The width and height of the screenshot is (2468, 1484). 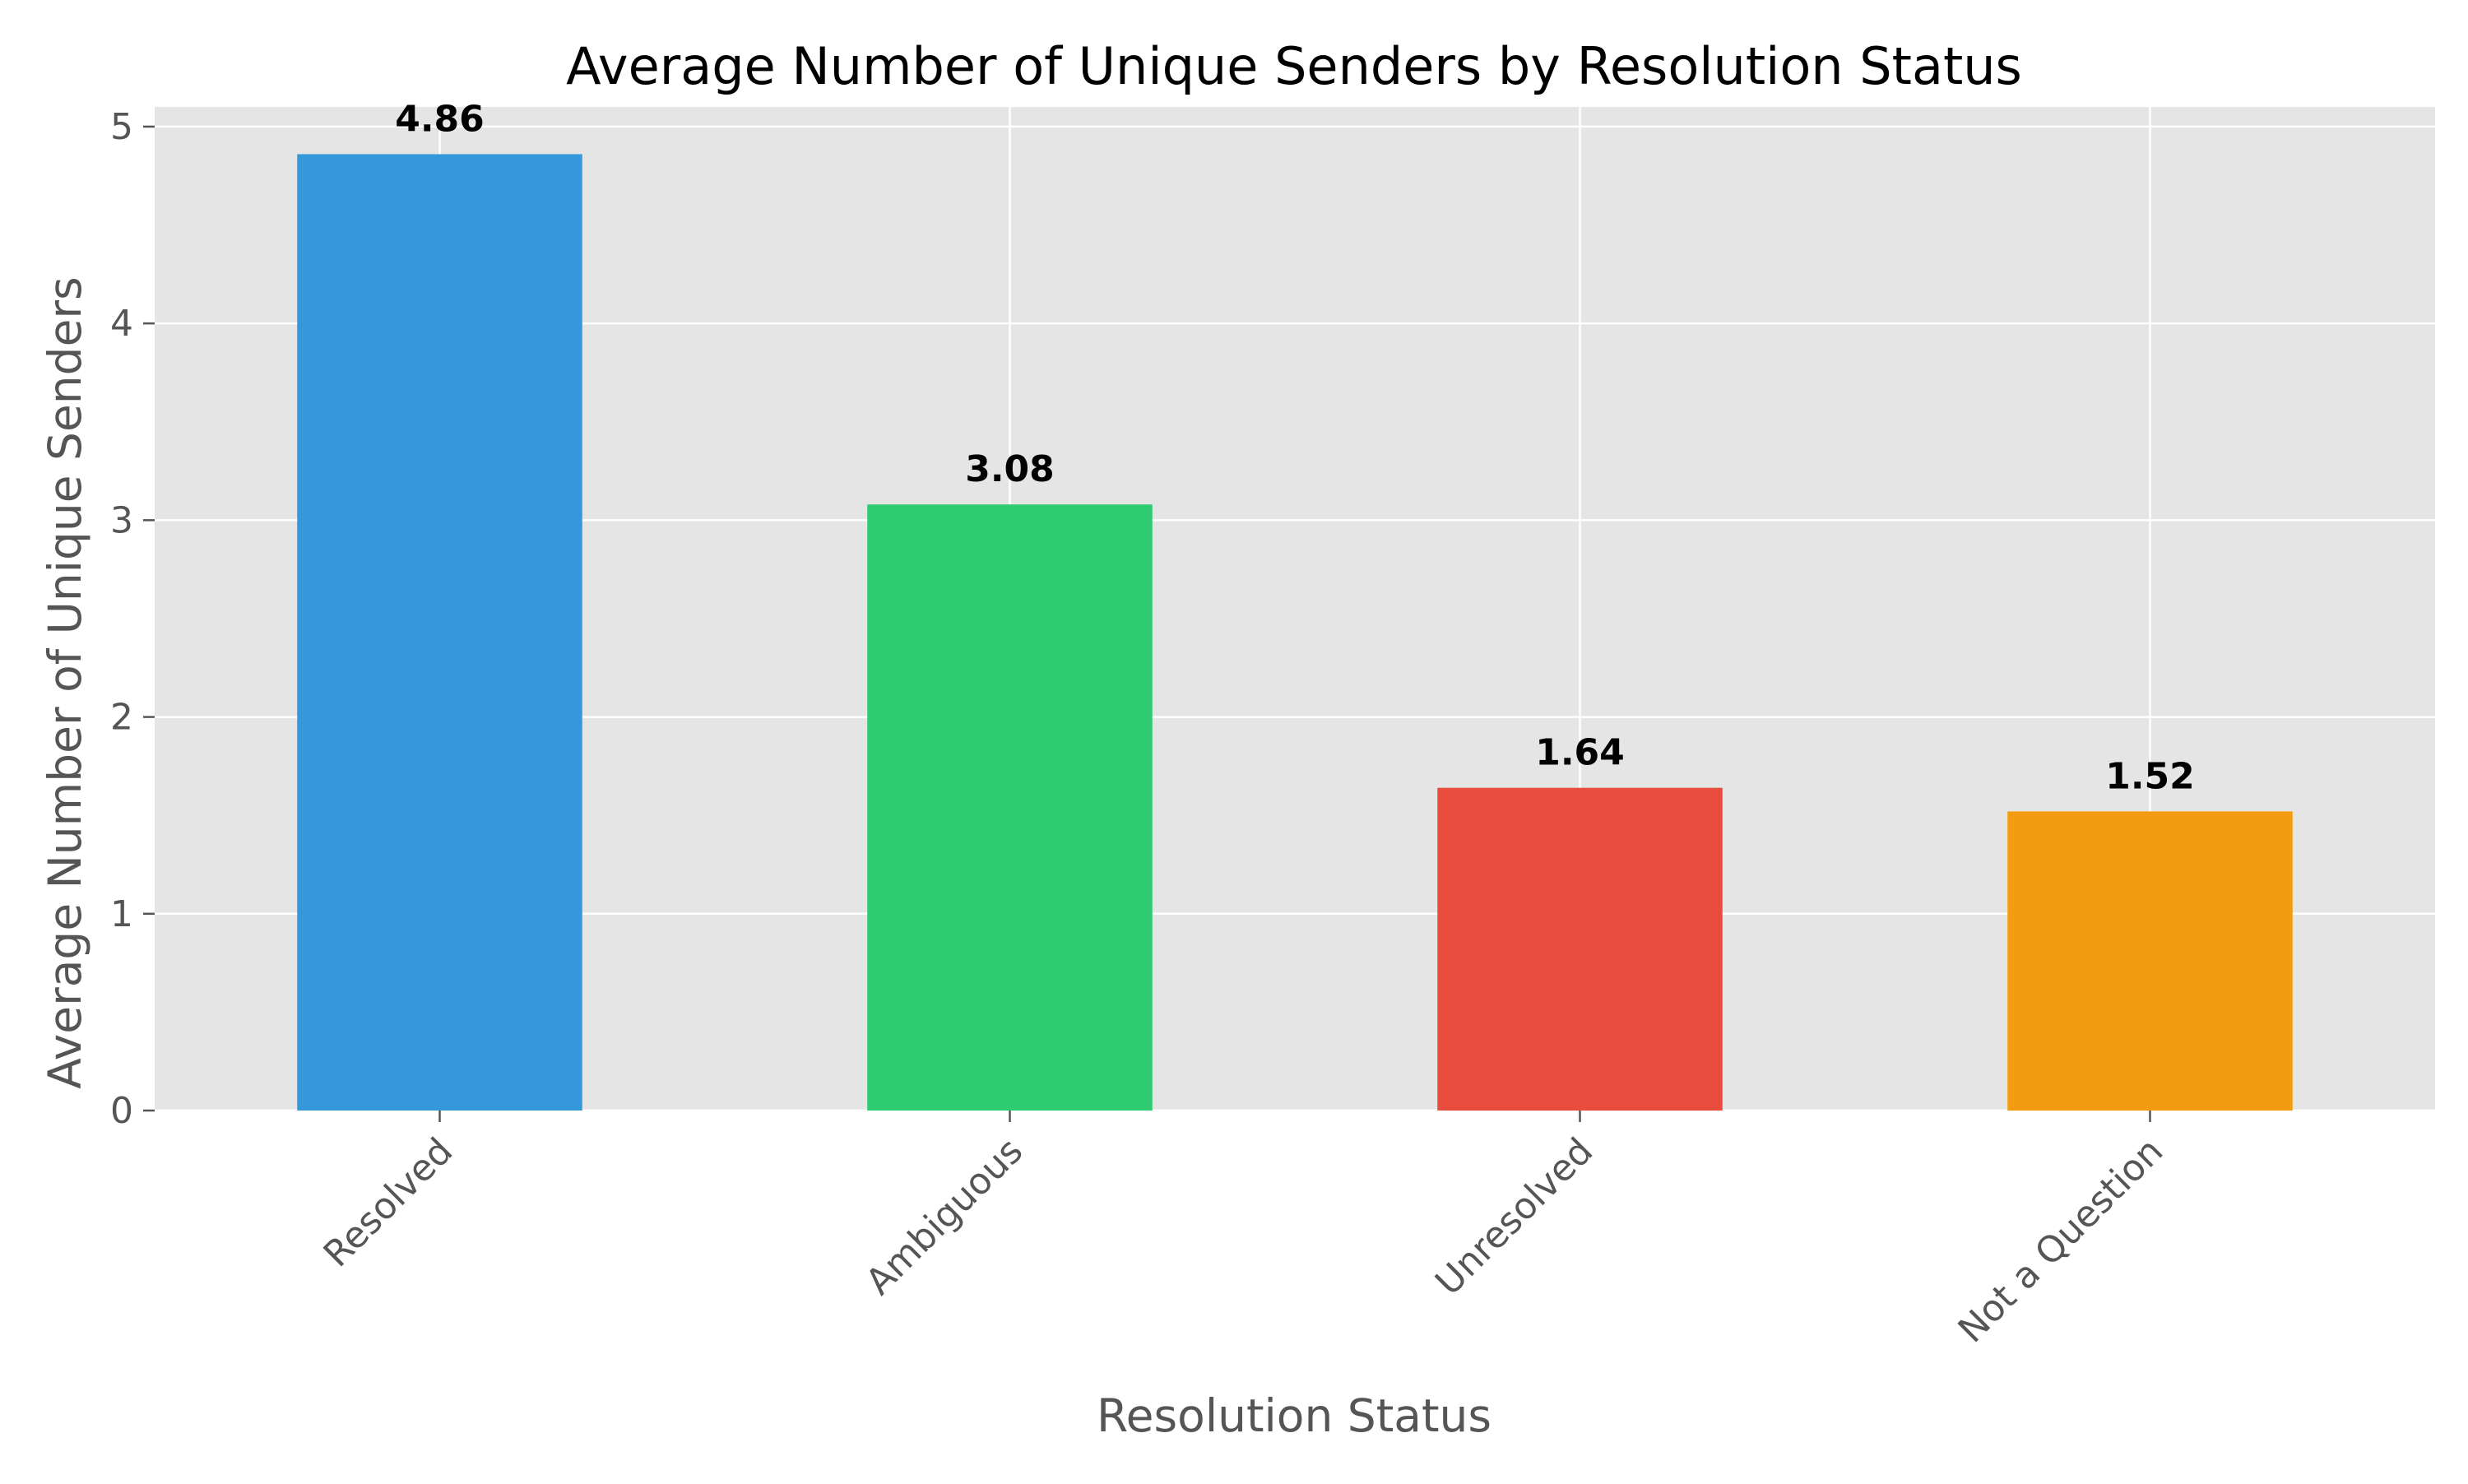 What do you see at coordinates (1010, 807) in the screenshot?
I see `bar-ambiguous` at bounding box center [1010, 807].